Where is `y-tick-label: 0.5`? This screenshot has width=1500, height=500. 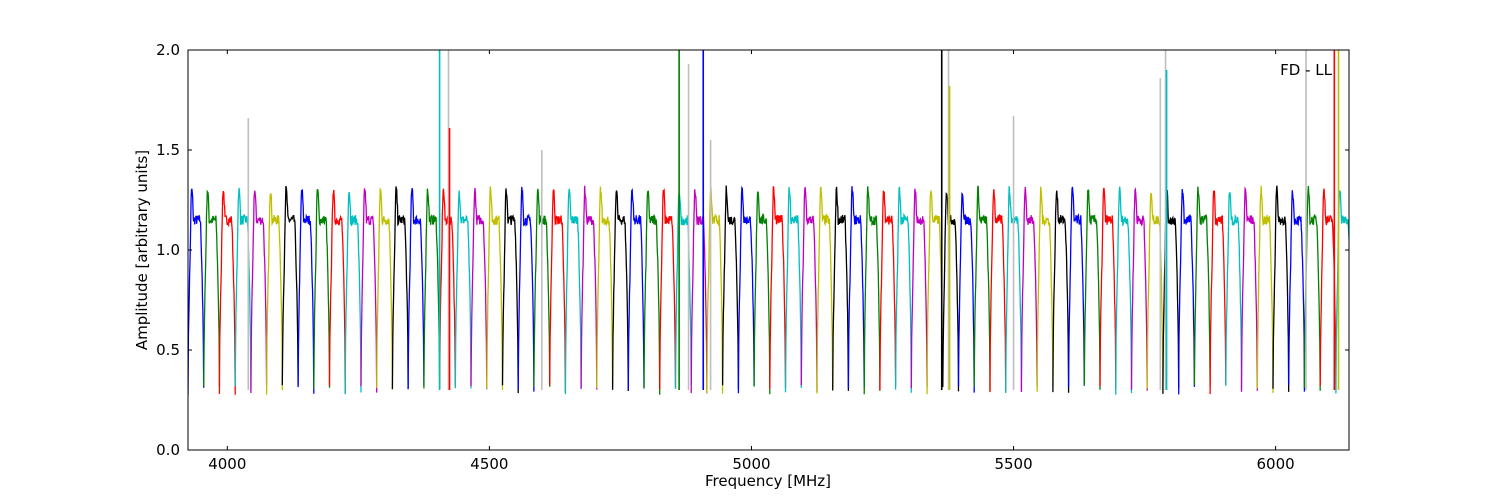 y-tick-label: 0.5 is located at coordinates (168, 350).